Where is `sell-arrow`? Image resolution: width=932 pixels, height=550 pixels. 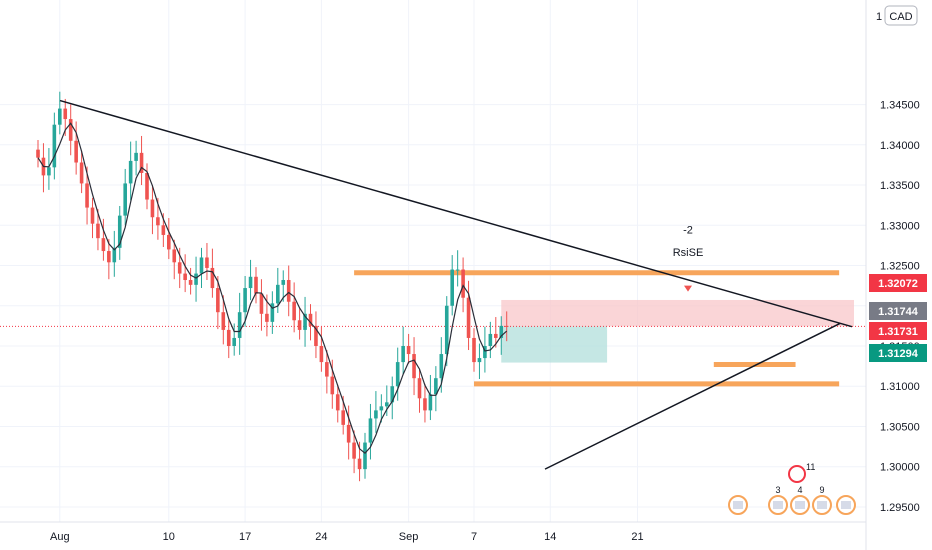 sell-arrow is located at coordinates (688, 288).